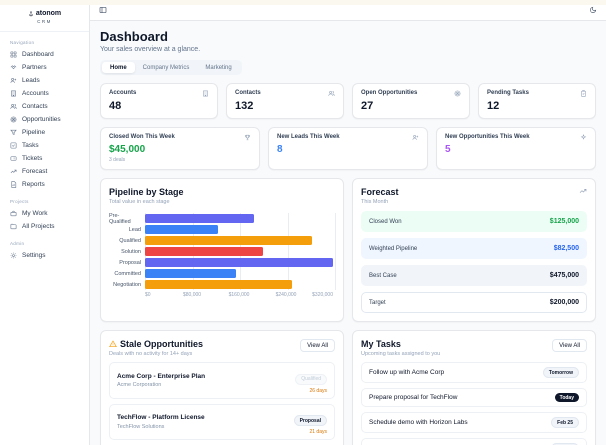  I want to click on tab-company-metrics: Company Metrics, so click(166, 67).